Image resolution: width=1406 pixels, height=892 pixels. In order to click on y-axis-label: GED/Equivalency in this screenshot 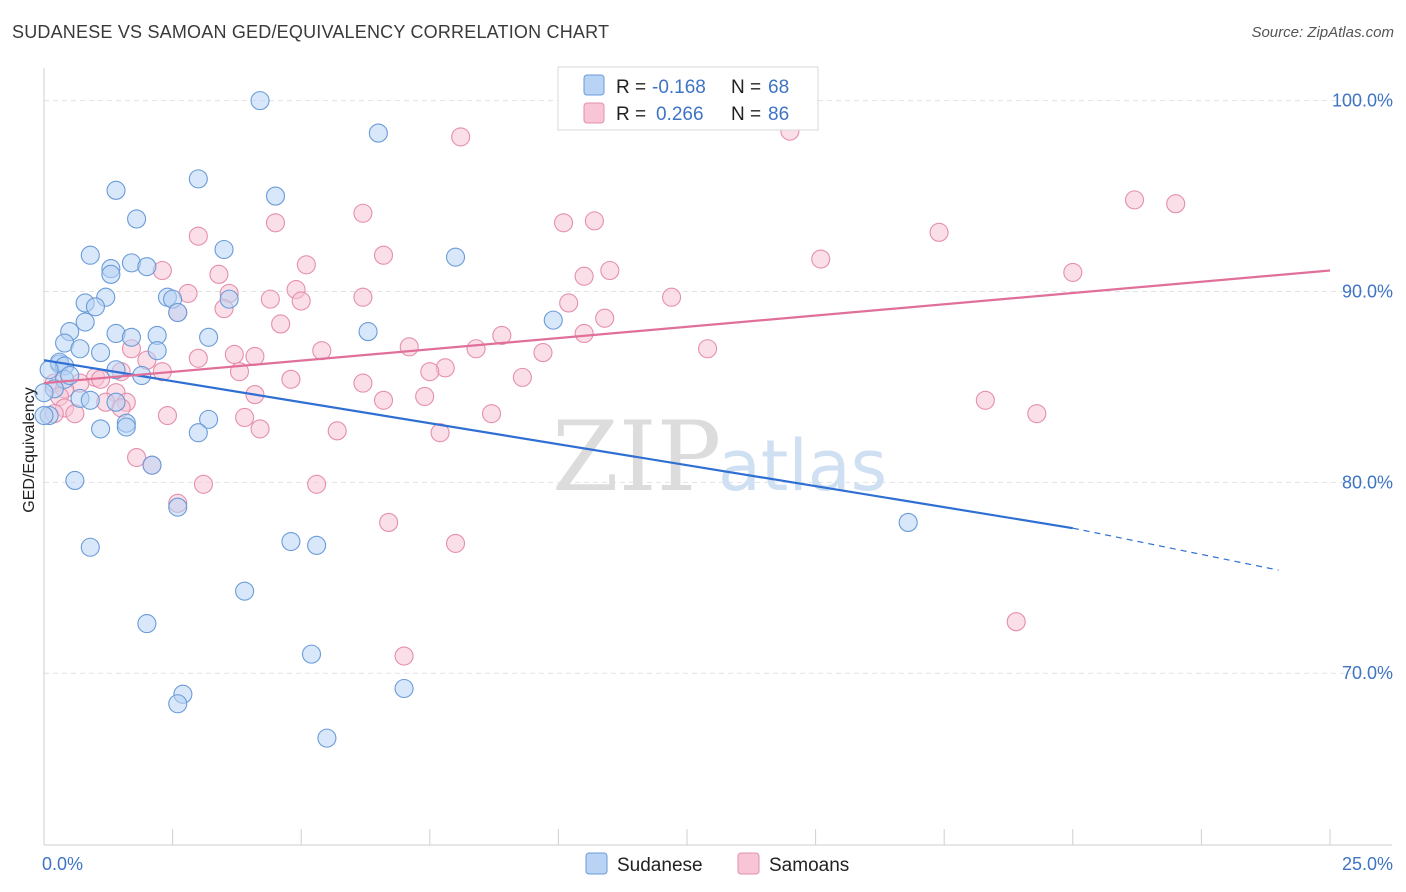, I will do `click(29, 449)`.